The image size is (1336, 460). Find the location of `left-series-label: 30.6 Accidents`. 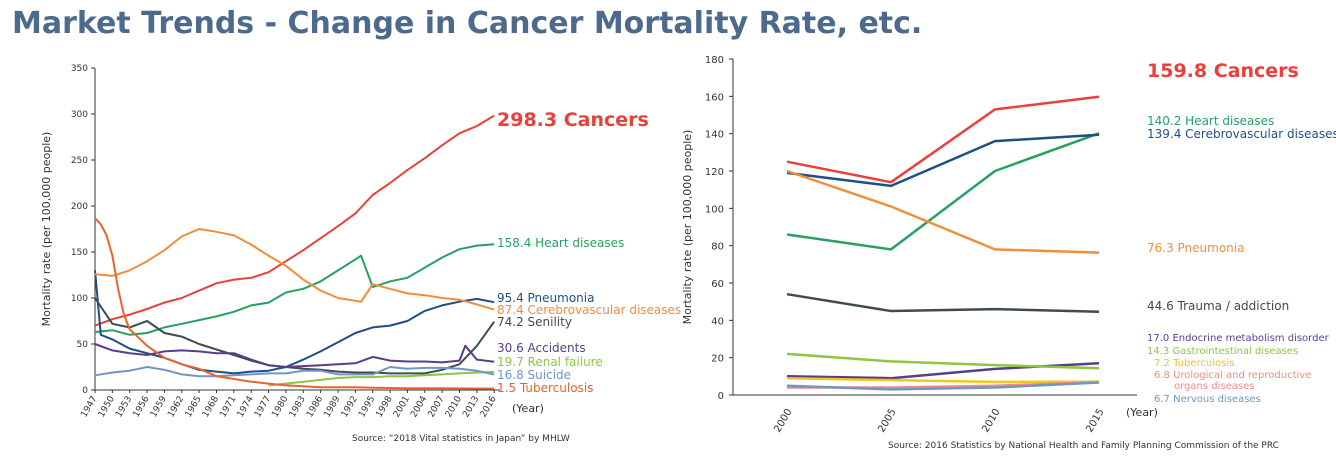

left-series-label: 30.6 Accidents is located at coordinates (541, 348).